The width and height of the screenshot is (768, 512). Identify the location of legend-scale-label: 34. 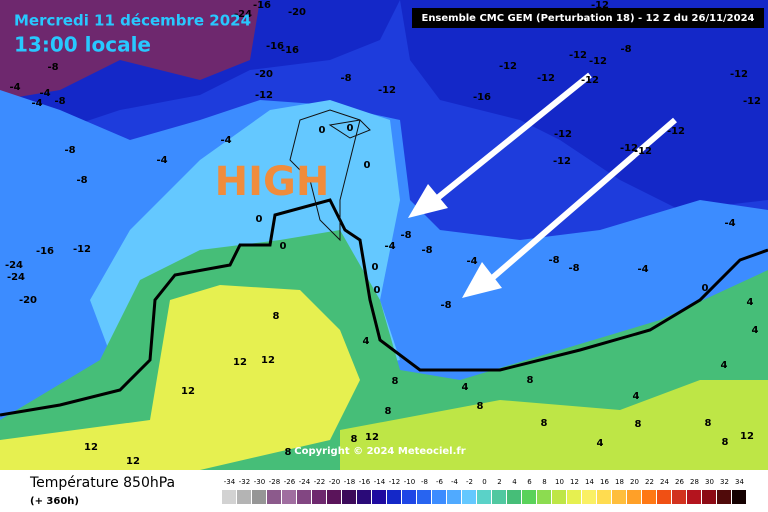
(739, 482).